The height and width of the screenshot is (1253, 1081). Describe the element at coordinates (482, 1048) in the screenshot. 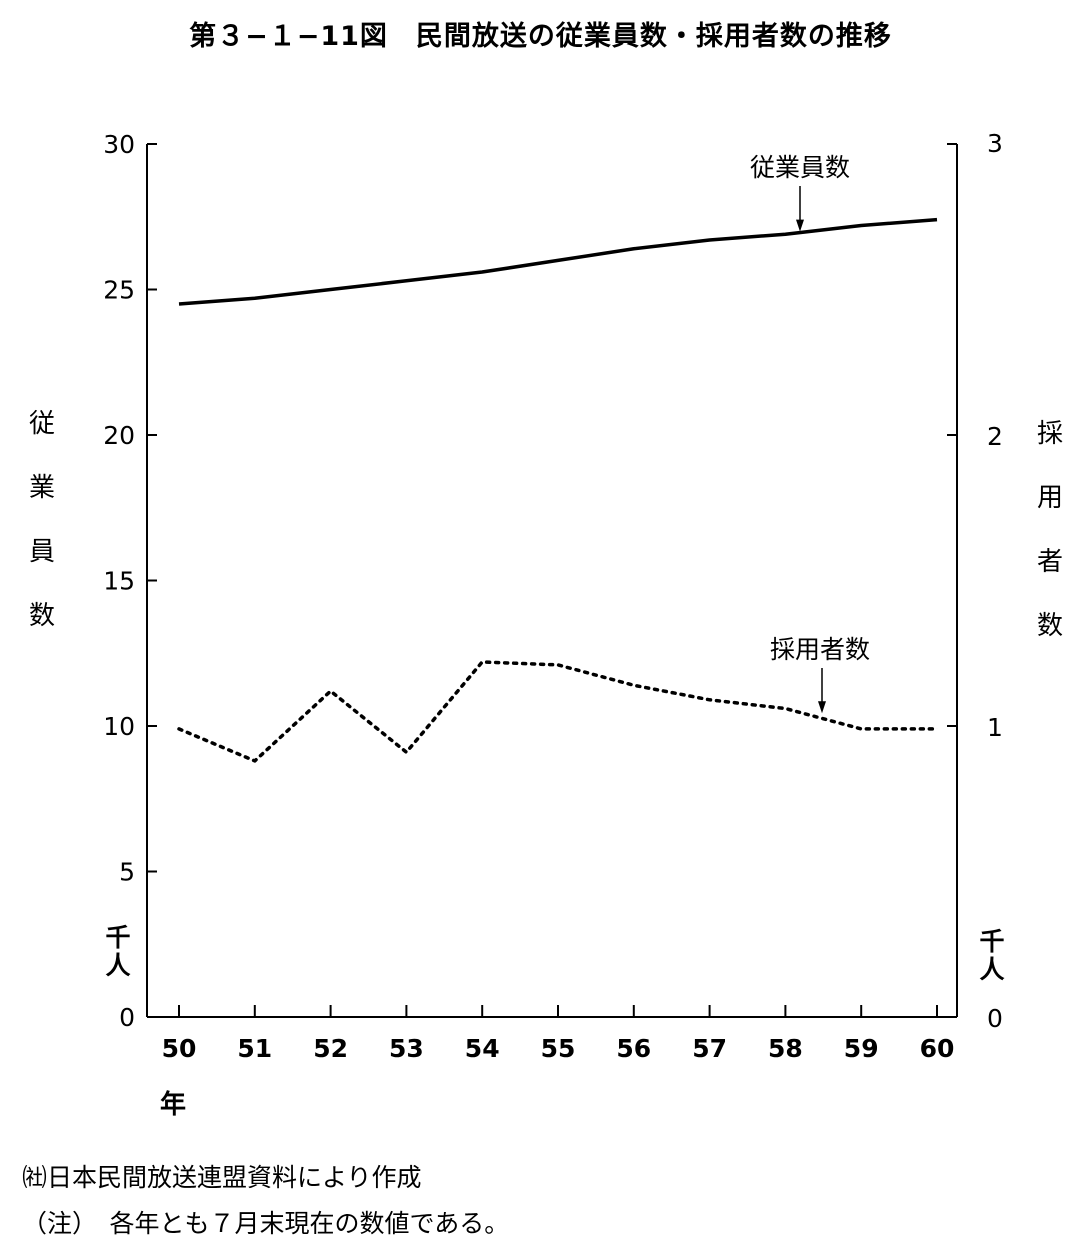

I see `x-tick-label: 54` at that location.